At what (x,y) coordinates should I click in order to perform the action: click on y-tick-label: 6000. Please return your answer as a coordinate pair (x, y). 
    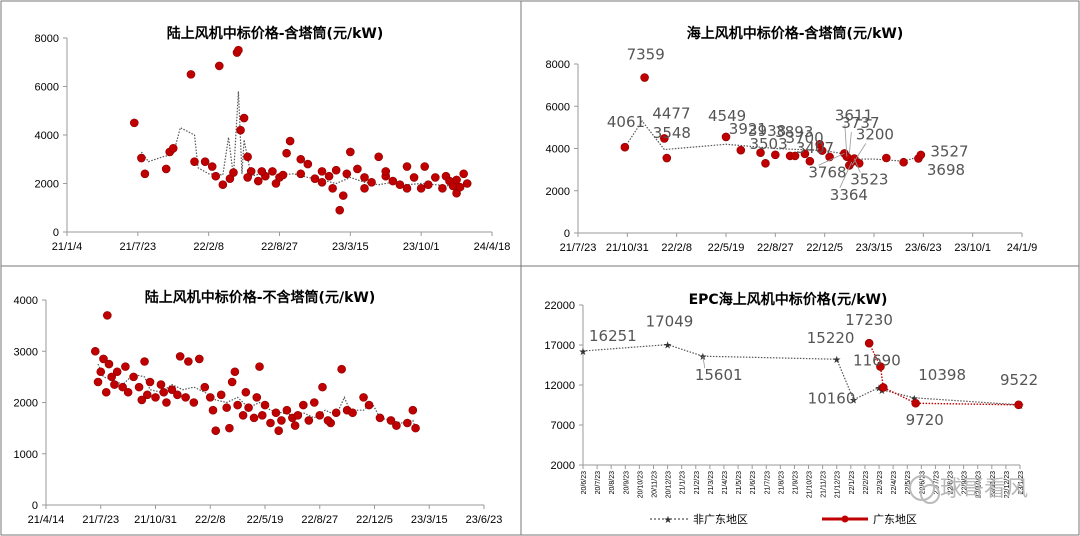
    Looking at the image, I should click on (47, 88).